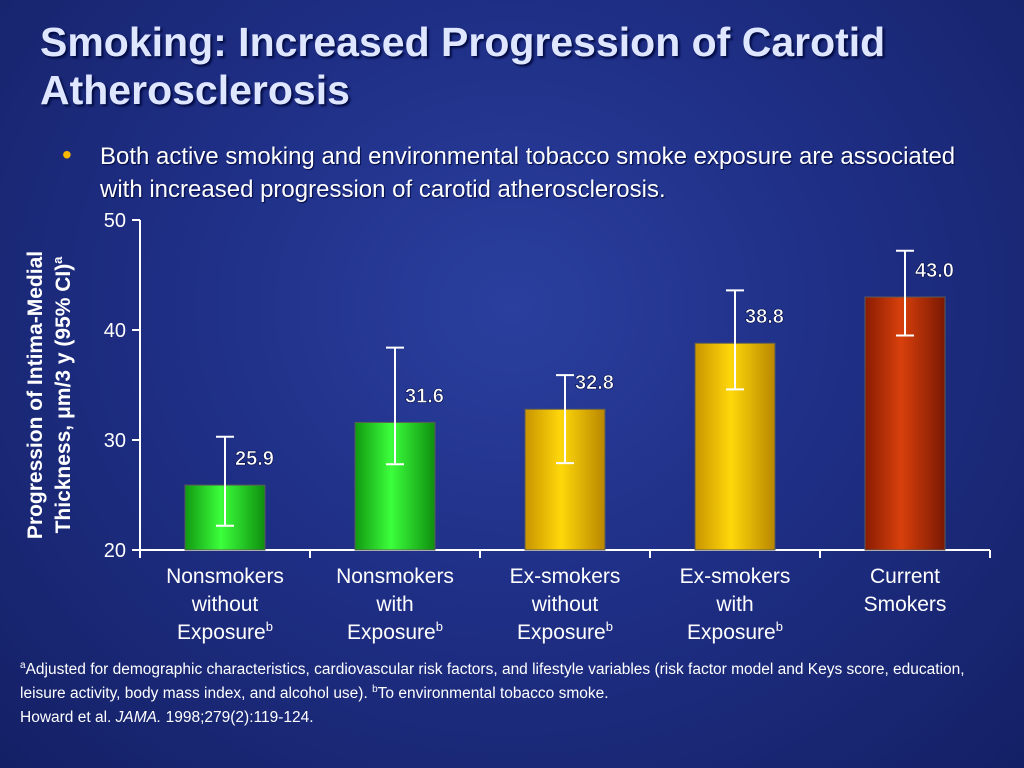 This screenshot has height=768, width=1024. I want to click on footnote-marker-a: a, so click(23, 665).